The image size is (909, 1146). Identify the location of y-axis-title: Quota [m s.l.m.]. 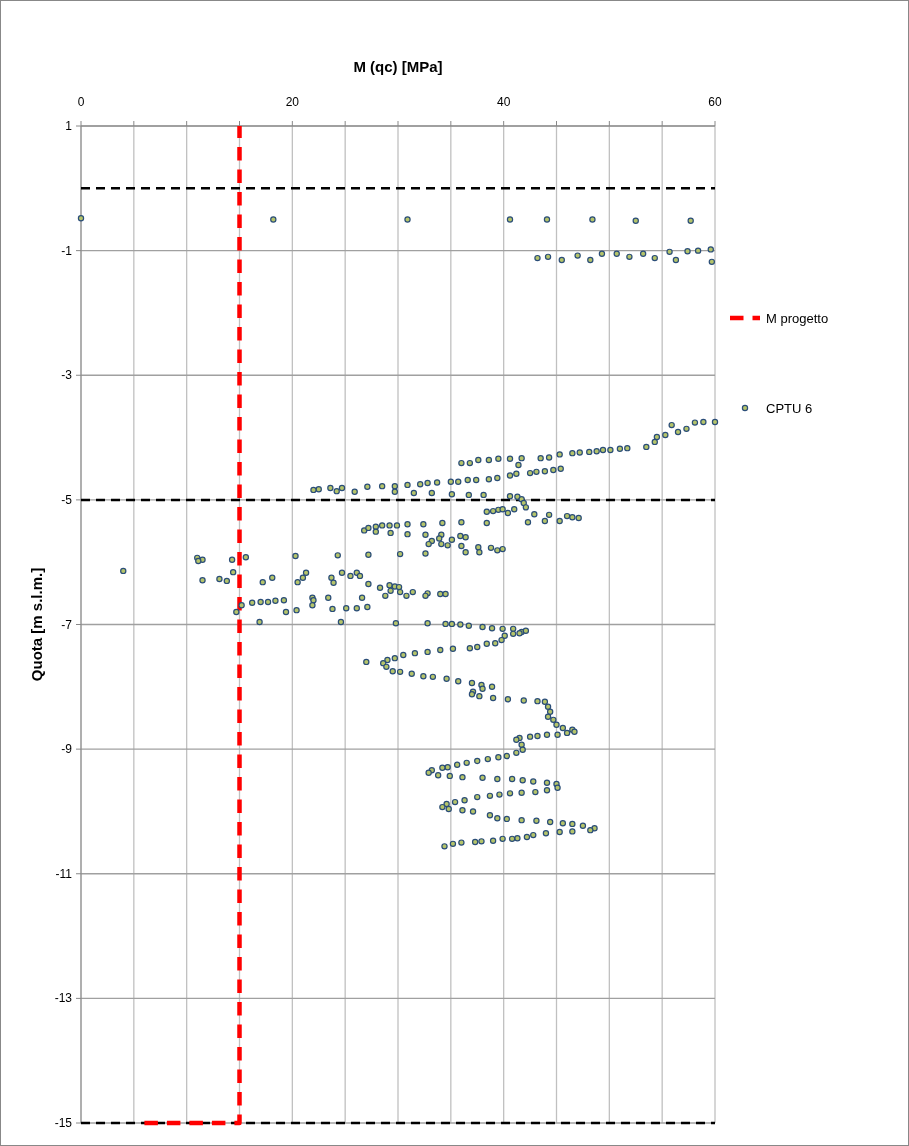
(36, 624).